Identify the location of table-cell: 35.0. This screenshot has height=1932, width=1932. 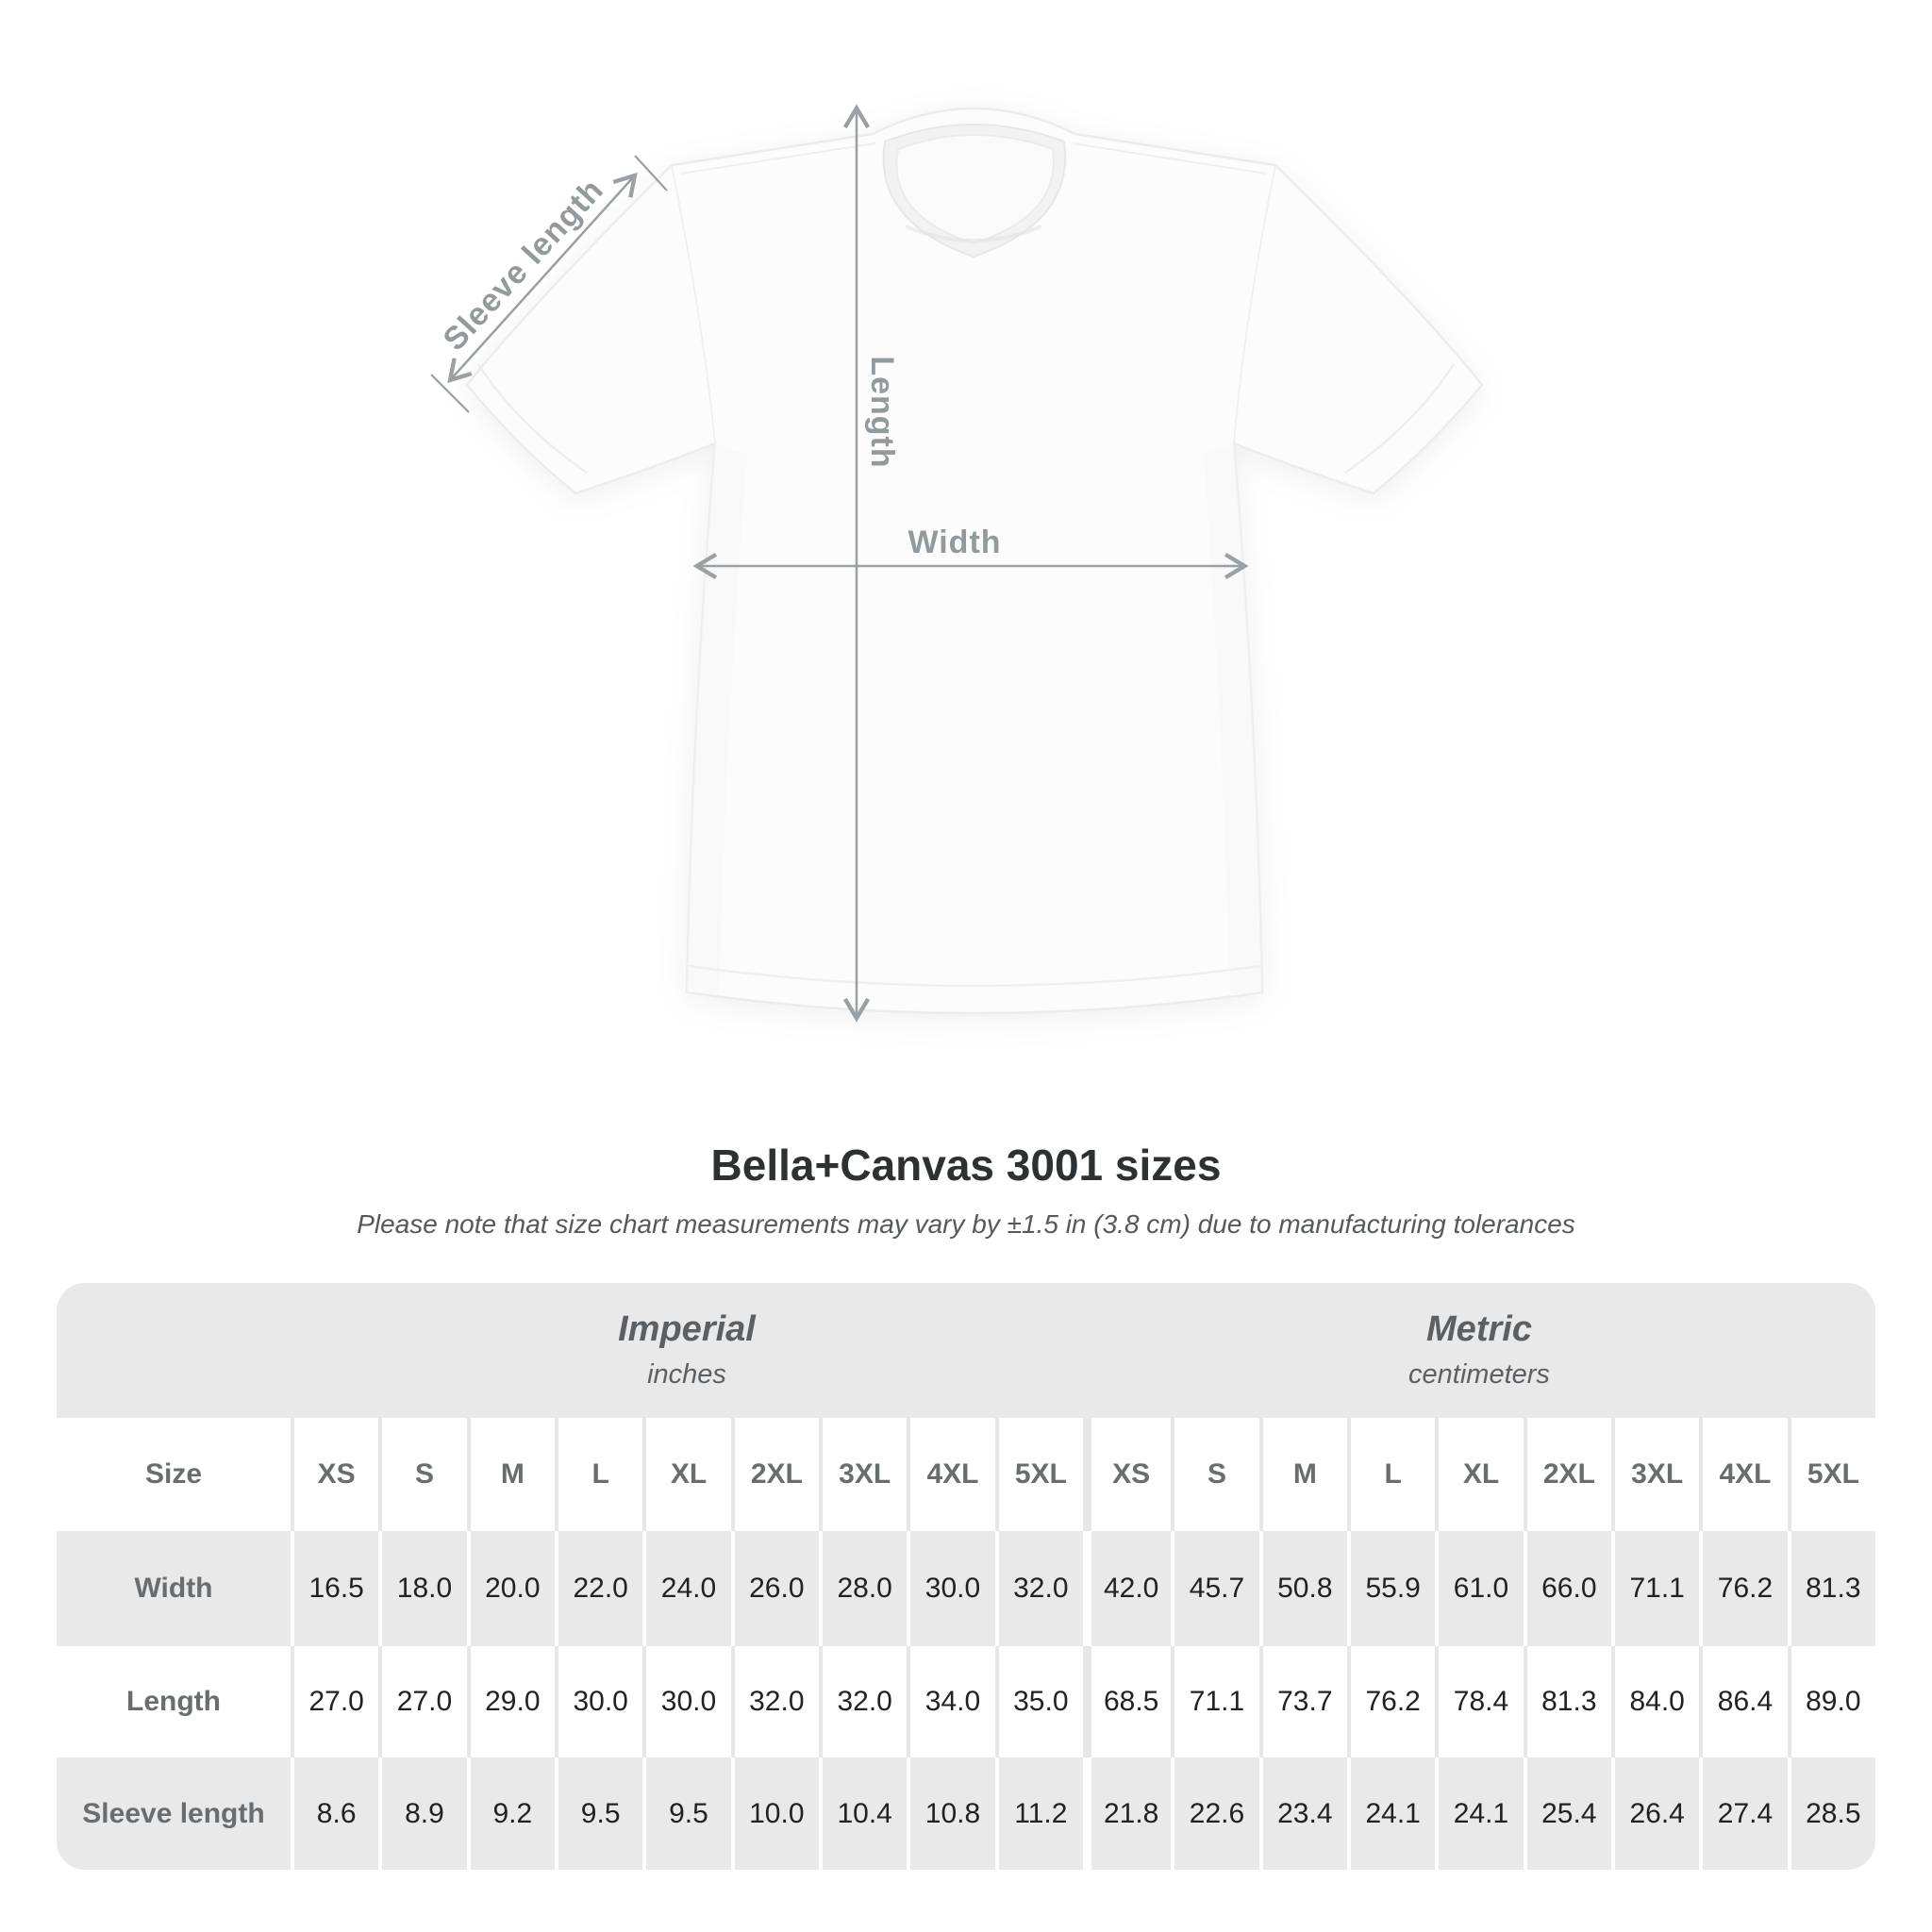
(1038, 1701).